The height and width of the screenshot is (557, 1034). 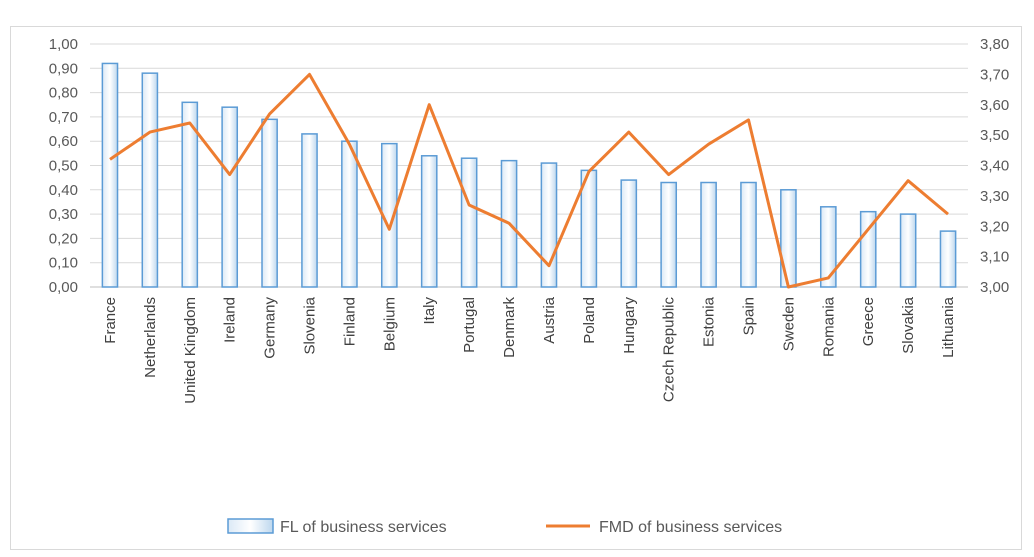 I want to click on x-tick-label: Hungary, so click(x=629, y=325).